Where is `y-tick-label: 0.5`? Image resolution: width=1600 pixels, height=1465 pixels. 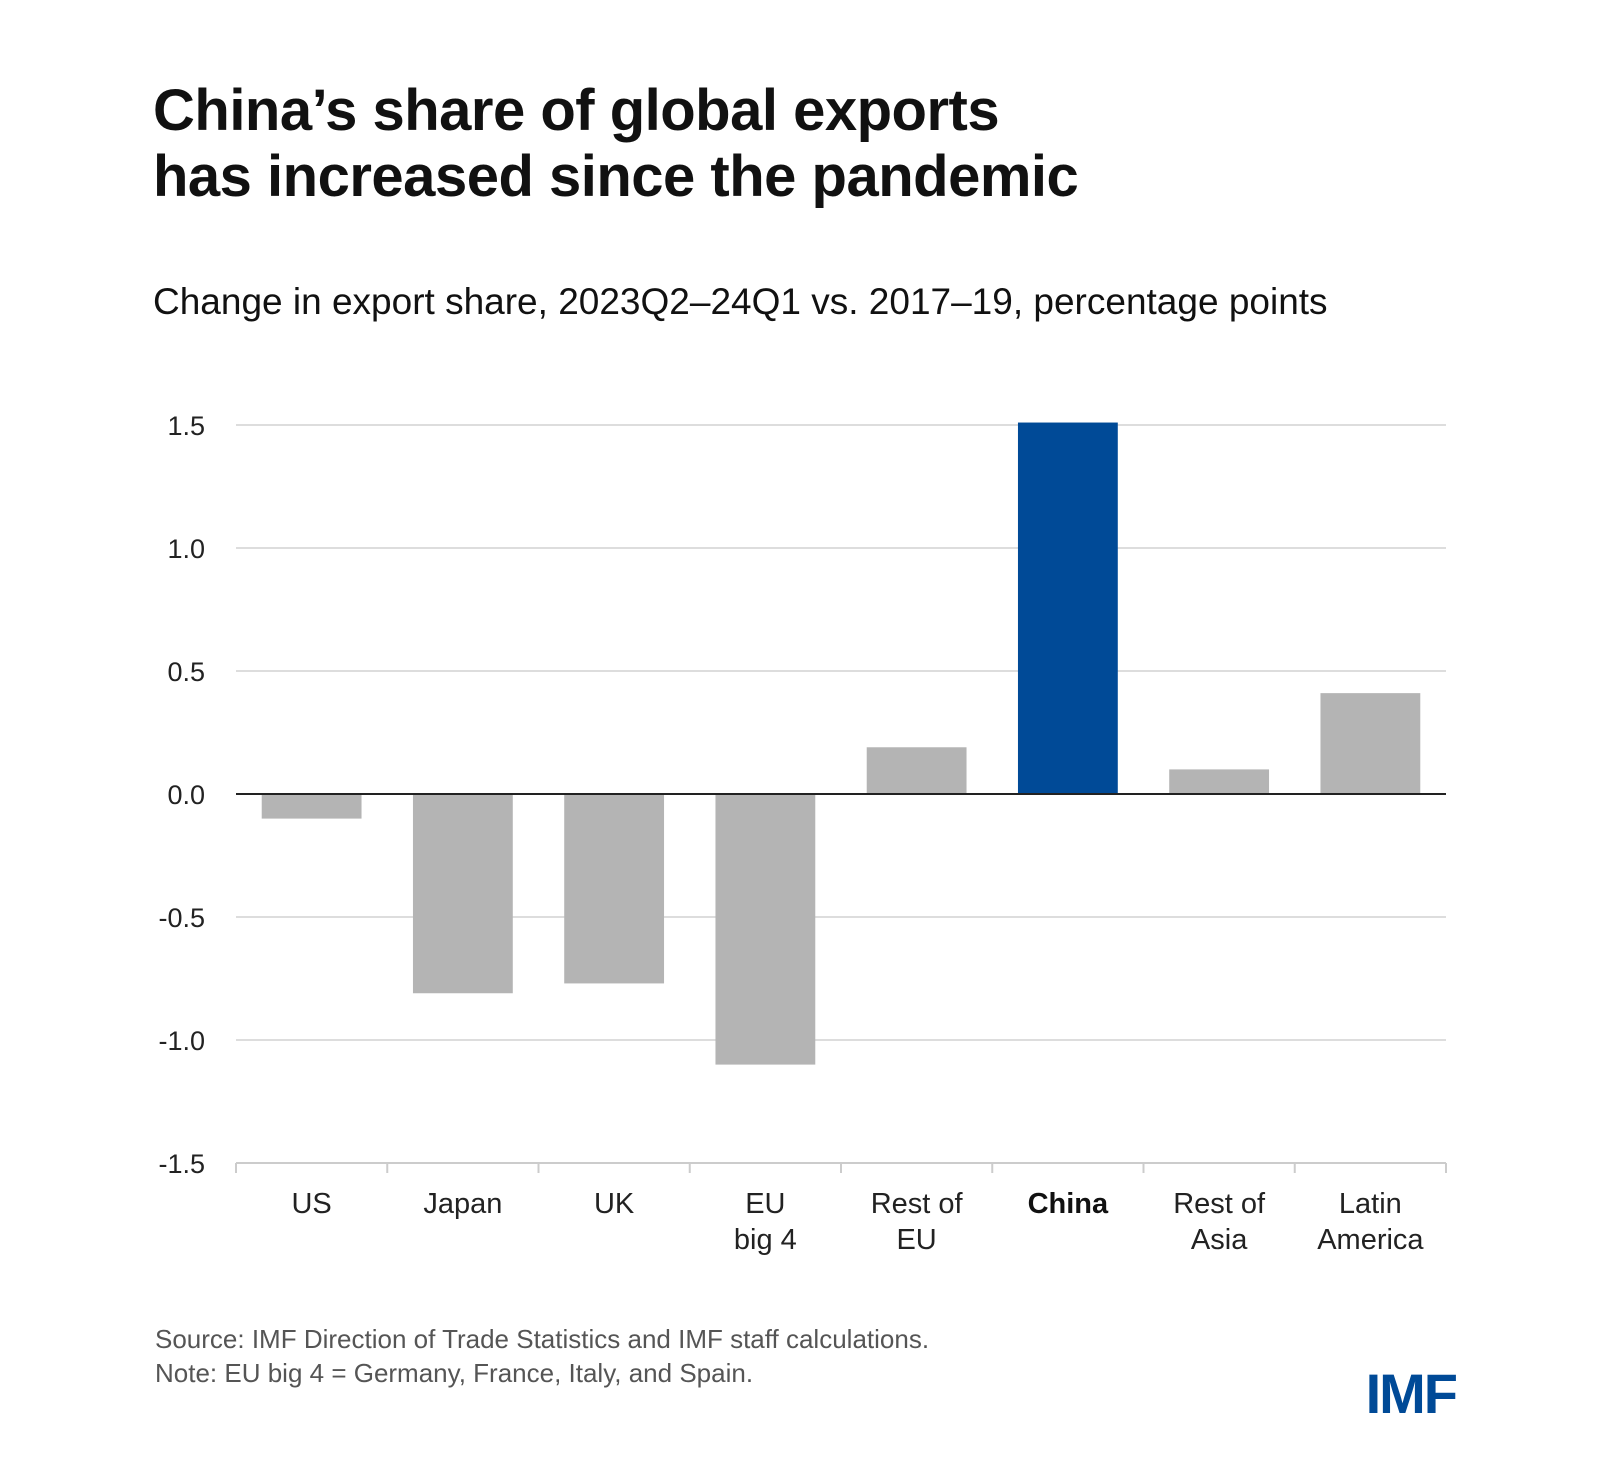
y-tick-label: 0.5 is located at coordinates (186, 672).